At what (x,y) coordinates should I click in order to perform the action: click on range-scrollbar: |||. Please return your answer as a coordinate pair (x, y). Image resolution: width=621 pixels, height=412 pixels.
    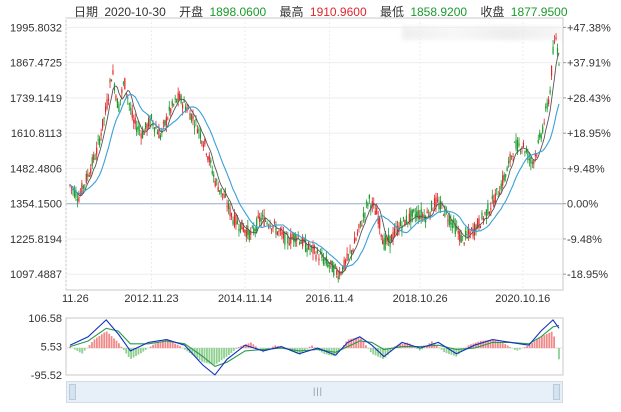
    Looking at the image, I should click on (314, 392).